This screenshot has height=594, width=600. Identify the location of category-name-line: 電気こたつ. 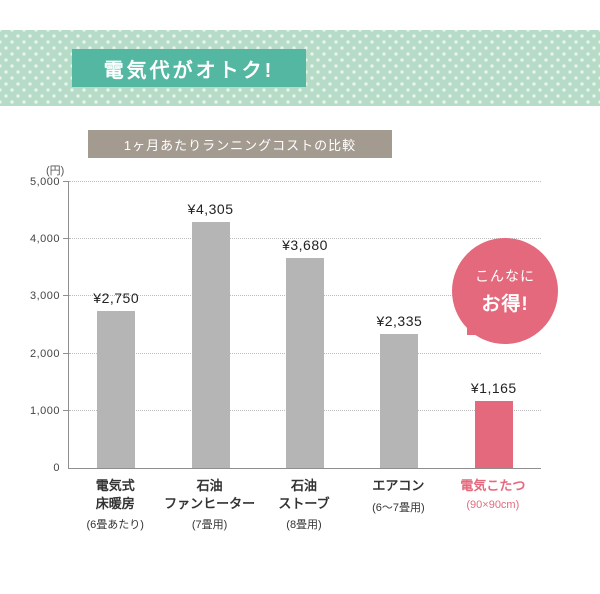
(493, 485).